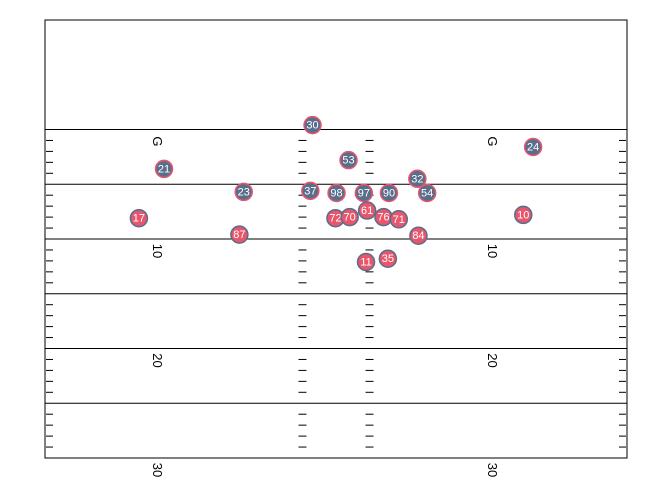 The height and width of the screenshot is (480, 672). I want to click on player-marker-offense: 71, so click(399, 219).